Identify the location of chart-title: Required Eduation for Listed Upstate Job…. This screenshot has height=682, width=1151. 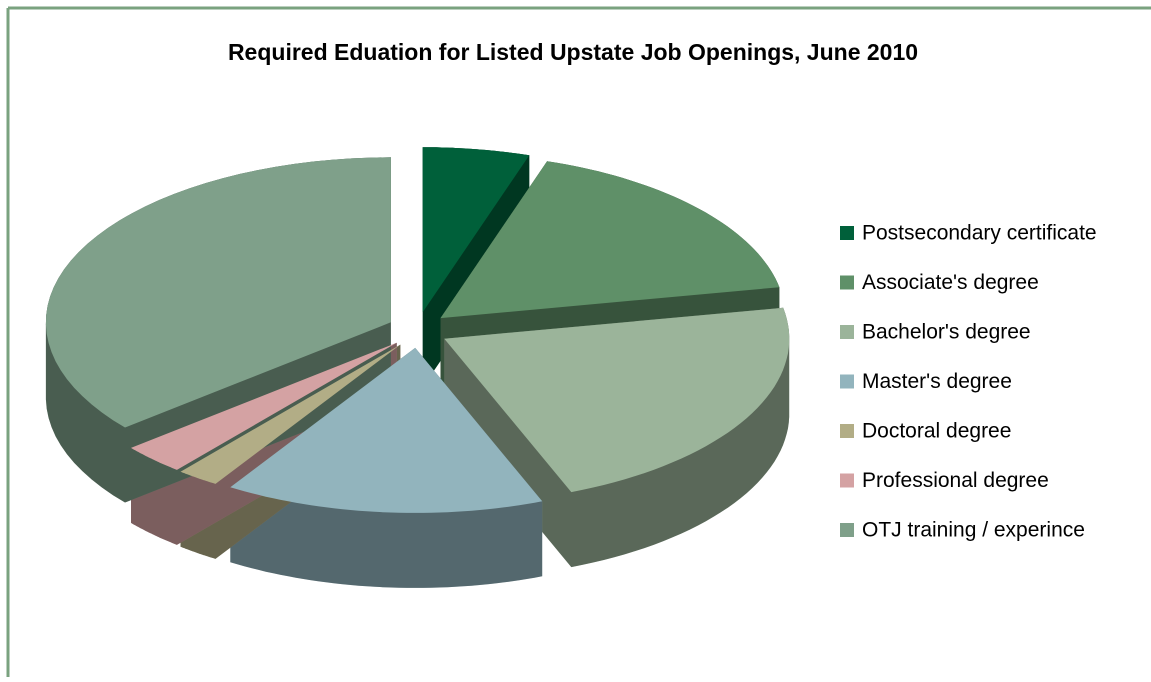
(573, 52).